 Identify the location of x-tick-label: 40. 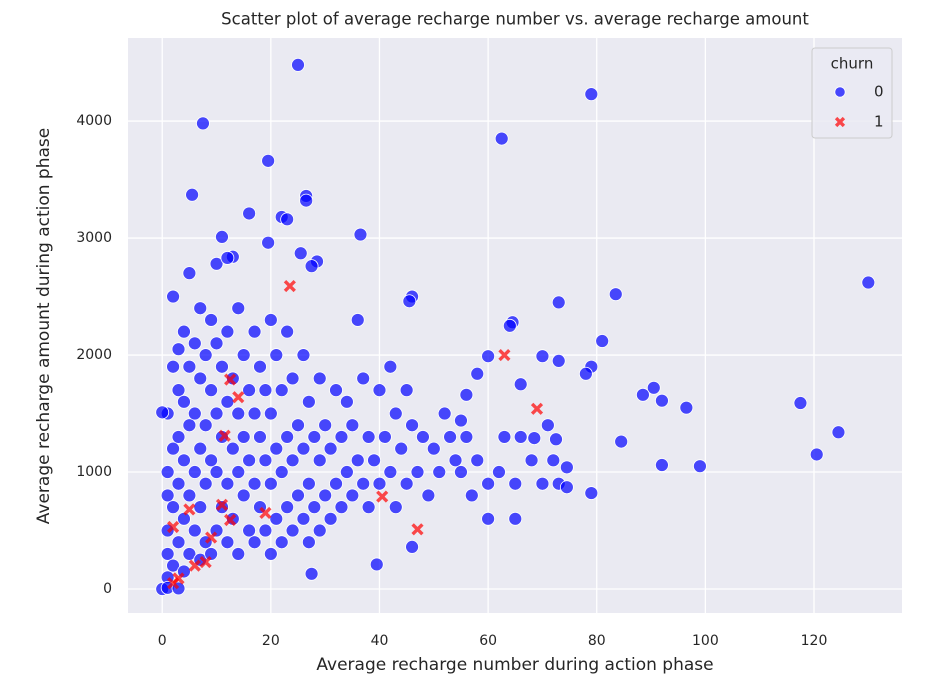
(380, 641).